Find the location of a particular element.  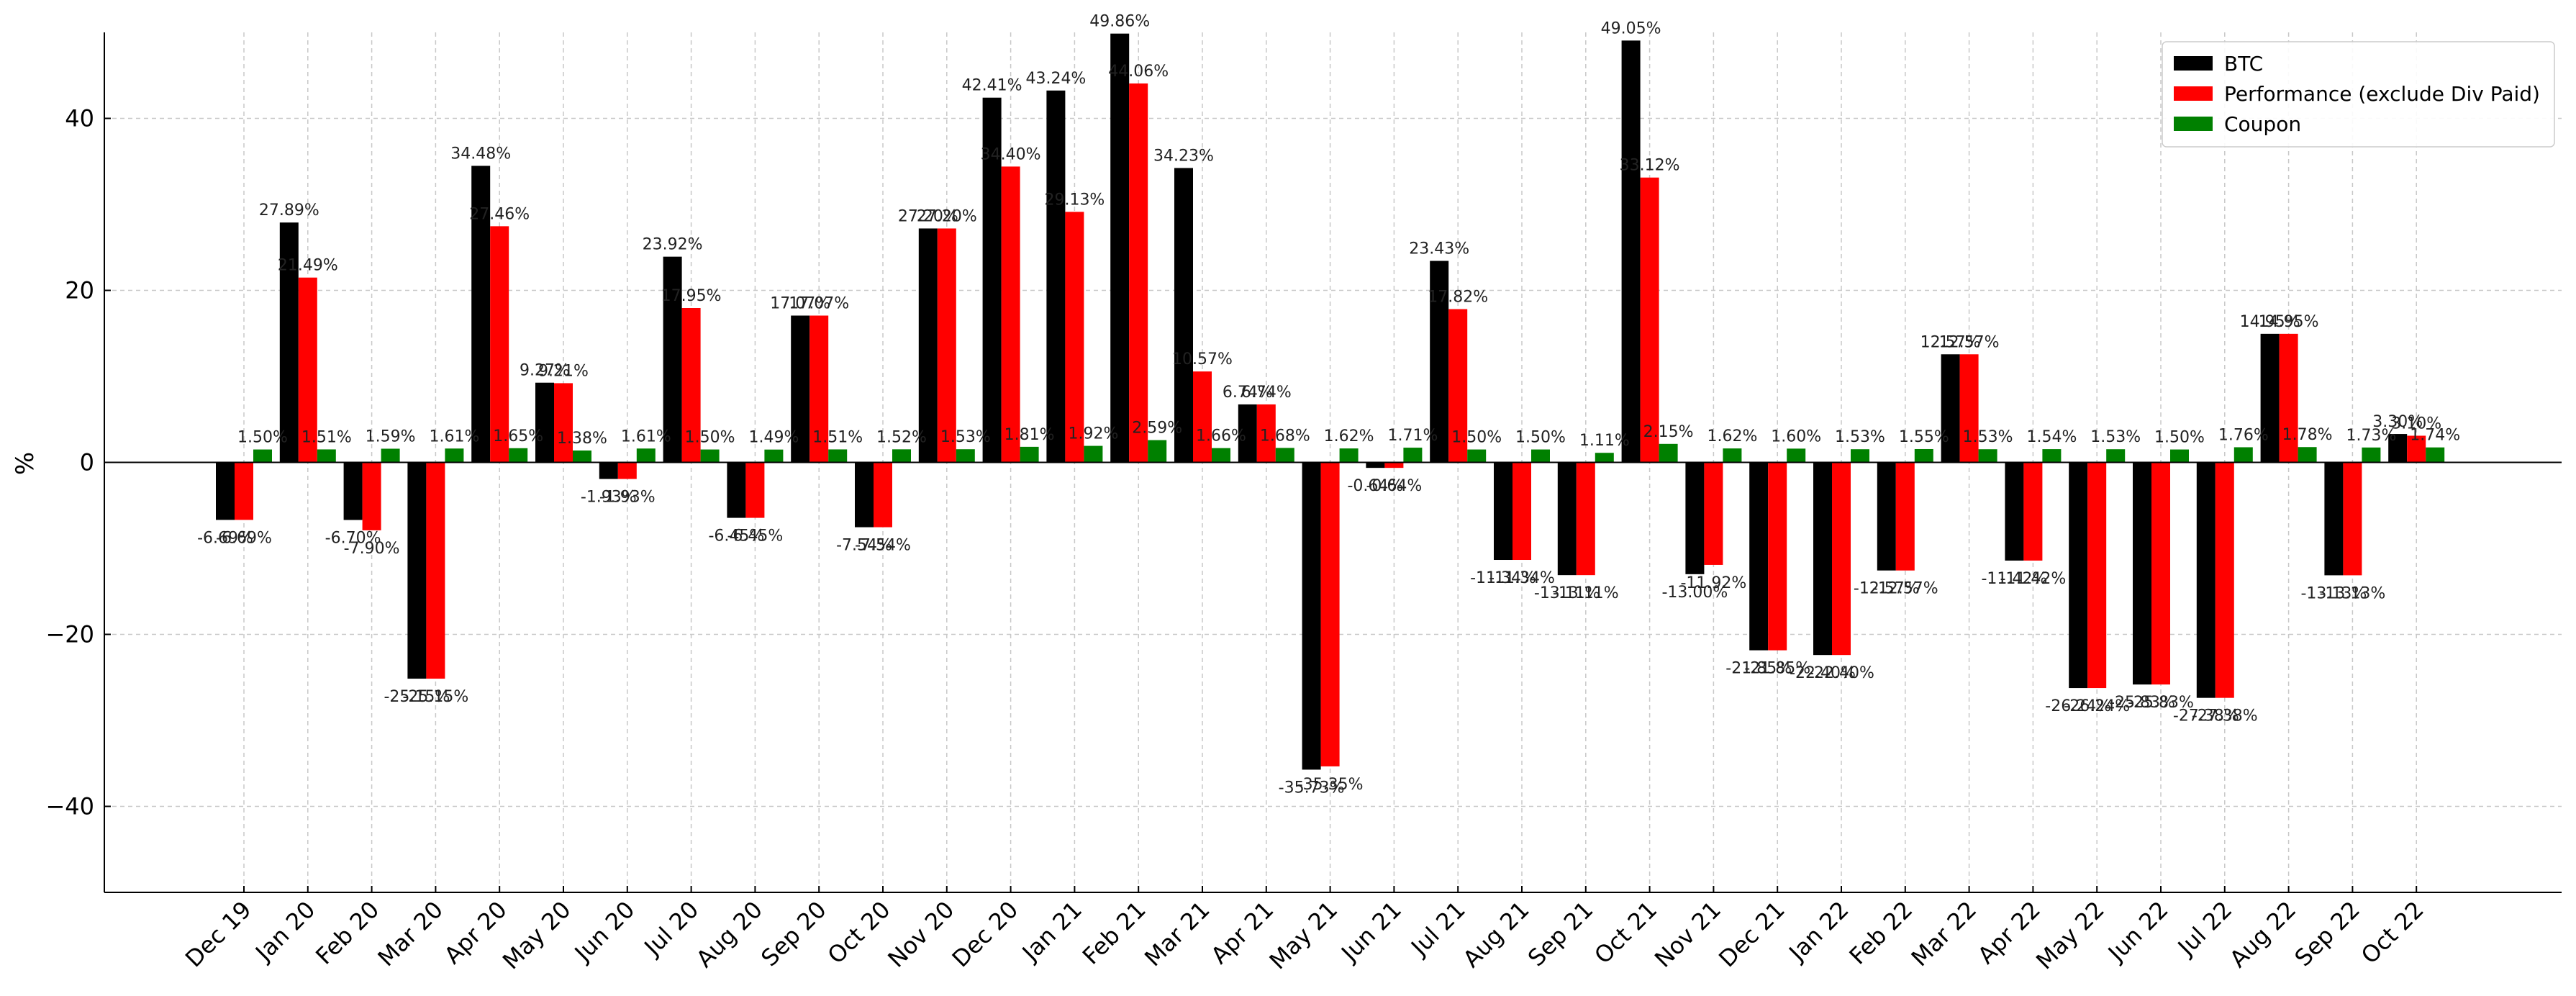

performance-value-label: -25.15% is located at coordinates (435, 697).